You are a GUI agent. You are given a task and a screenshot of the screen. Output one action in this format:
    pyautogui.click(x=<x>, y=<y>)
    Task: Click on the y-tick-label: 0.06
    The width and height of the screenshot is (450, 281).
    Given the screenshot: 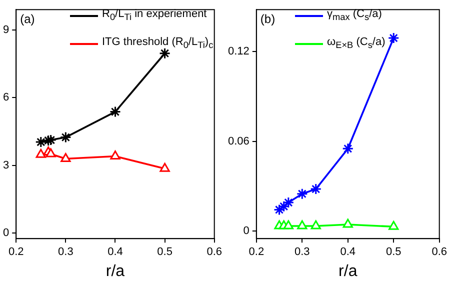 What is the action you would take?
    pyautogui.click(x=239, y=141)
    